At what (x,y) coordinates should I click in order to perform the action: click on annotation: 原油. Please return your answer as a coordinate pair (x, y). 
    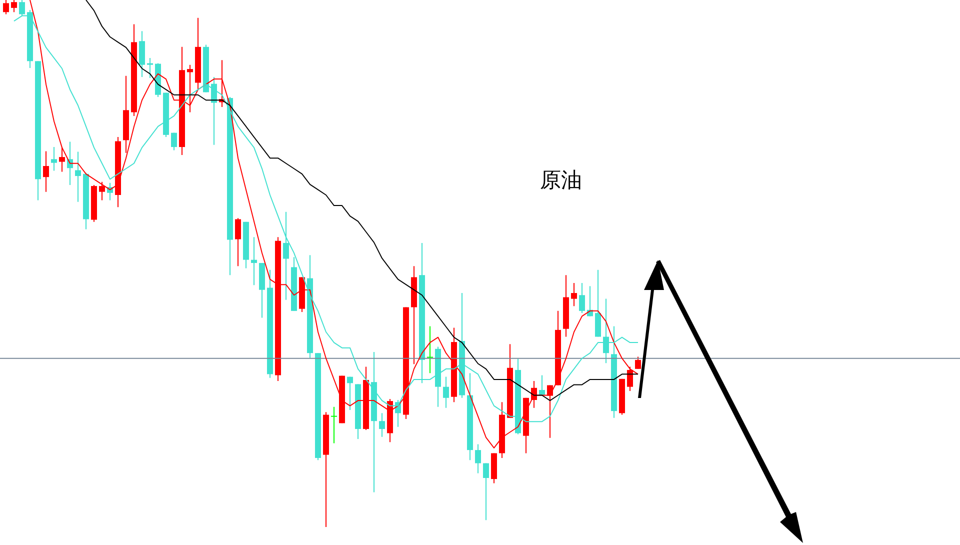
    Looking at the image, I should click on (561, 180).